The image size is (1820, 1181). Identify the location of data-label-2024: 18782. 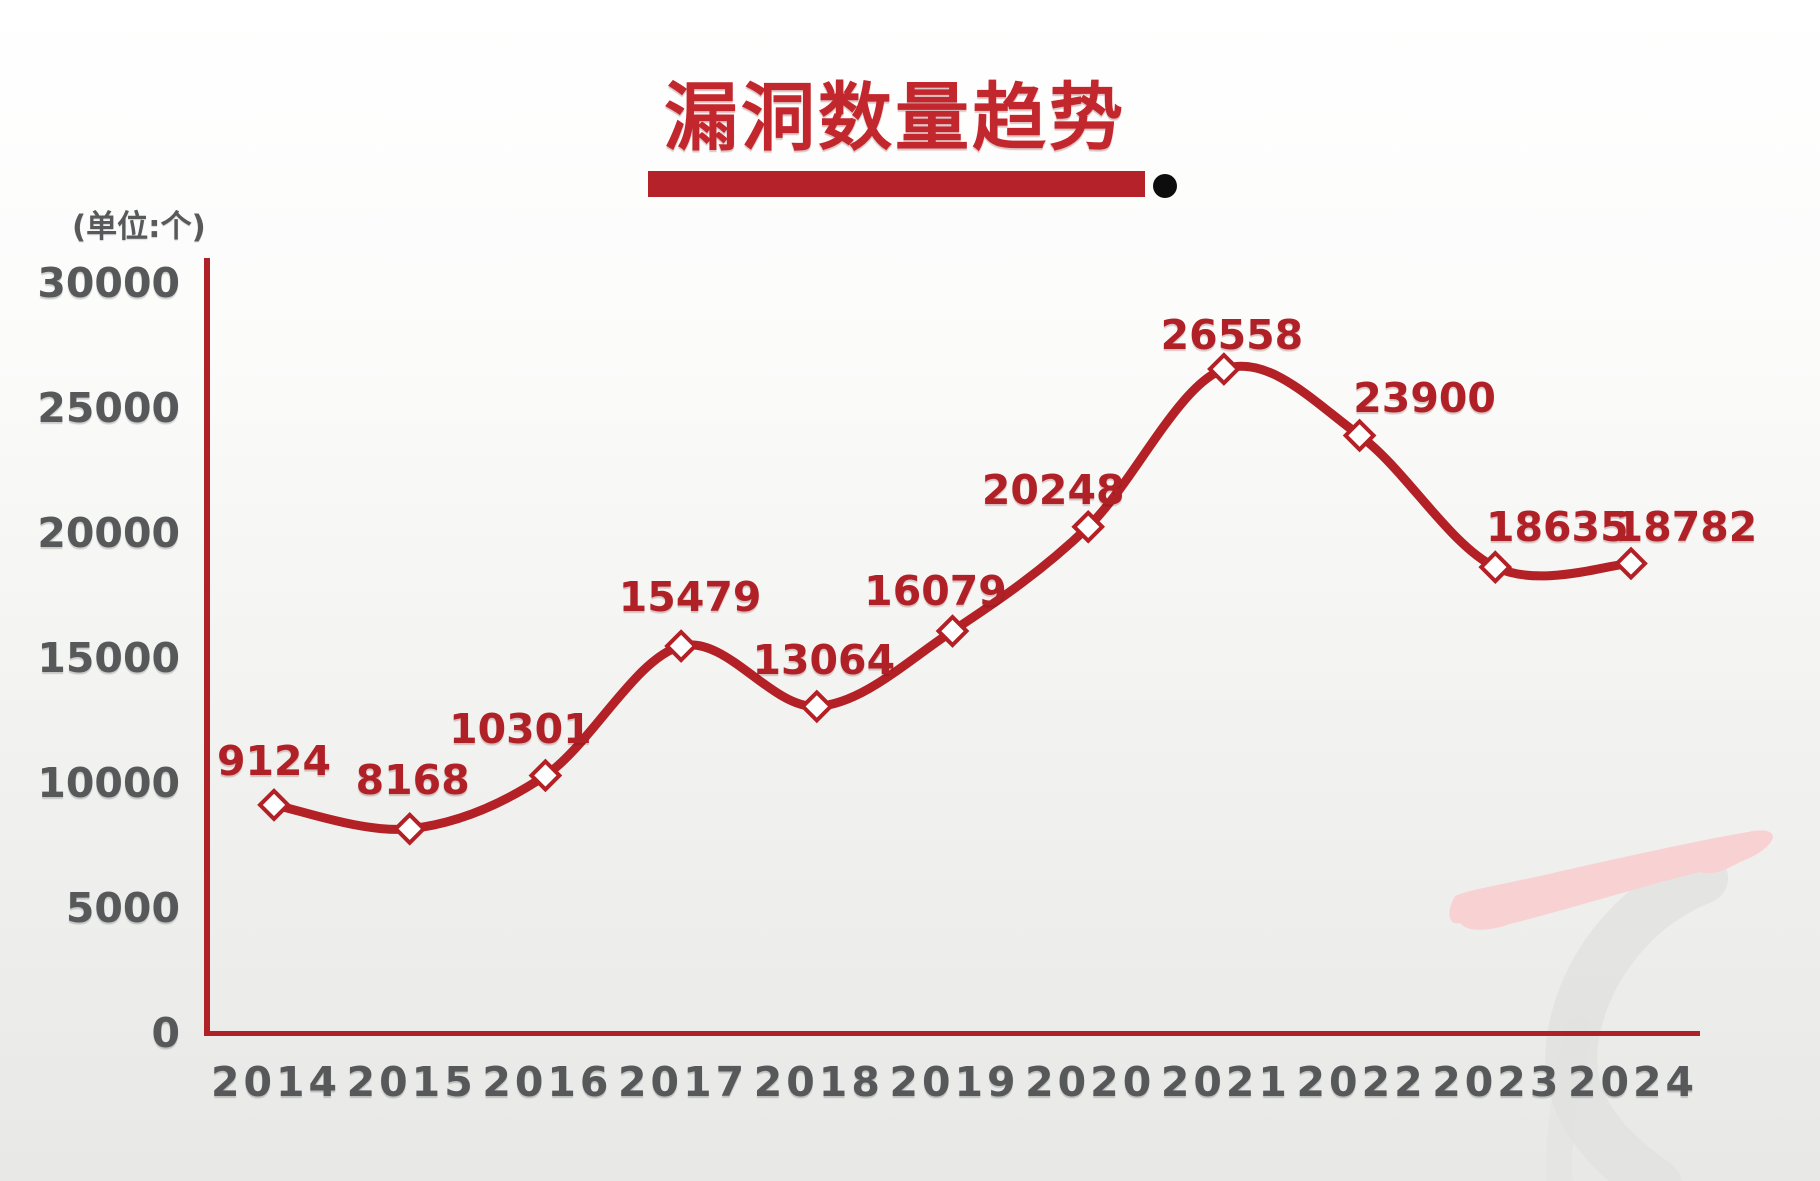
(1686, 527).